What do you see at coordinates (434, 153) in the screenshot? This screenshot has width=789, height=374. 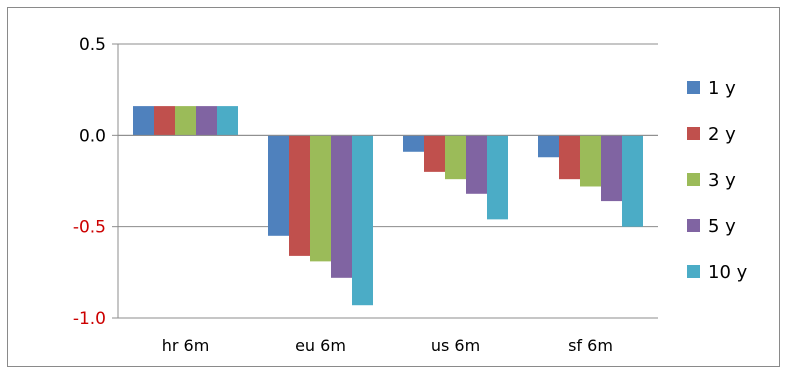 I see `bar-2y-us-6m` at bounding box center [434, 153].